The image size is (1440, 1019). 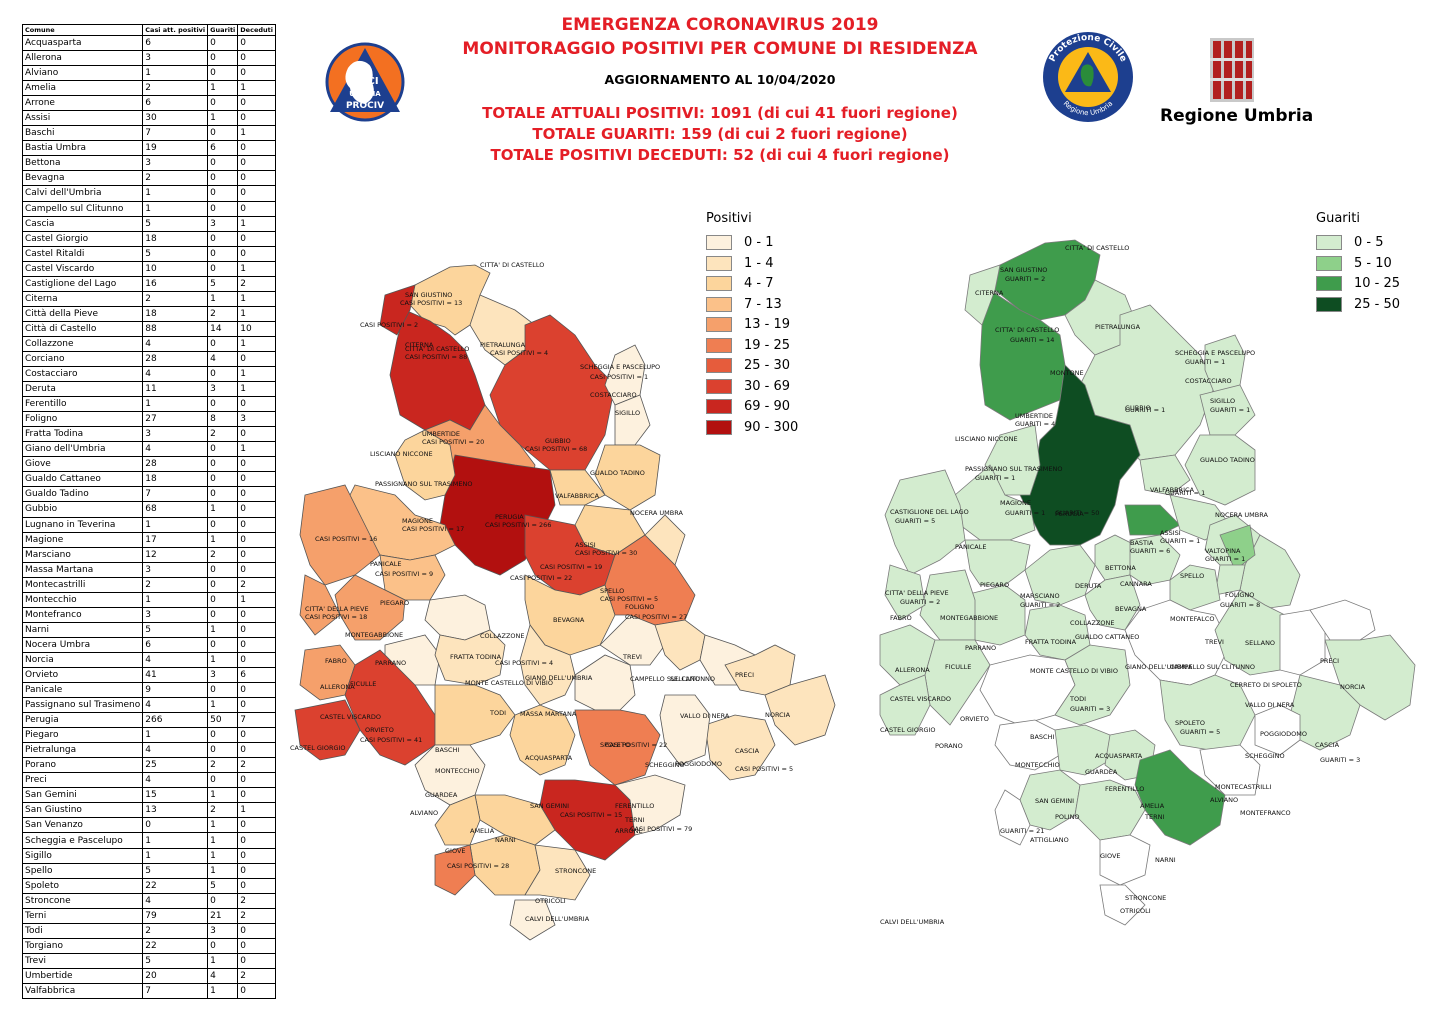 What do you see at coordinates (617, 473) in the screenshot?
I see `map-label: GUALDO TADINO` at bounding box center [617, 473].